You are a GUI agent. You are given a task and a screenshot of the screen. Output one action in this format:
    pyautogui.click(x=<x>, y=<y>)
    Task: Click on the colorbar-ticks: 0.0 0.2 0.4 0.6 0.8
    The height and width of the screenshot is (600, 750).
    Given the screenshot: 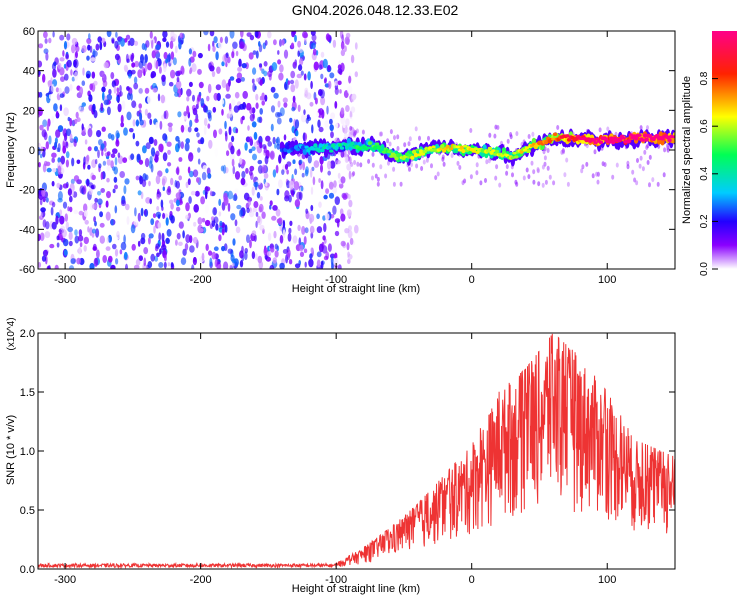 What is the action you would take?
    pyautogui.click(x=708, y=173)
    